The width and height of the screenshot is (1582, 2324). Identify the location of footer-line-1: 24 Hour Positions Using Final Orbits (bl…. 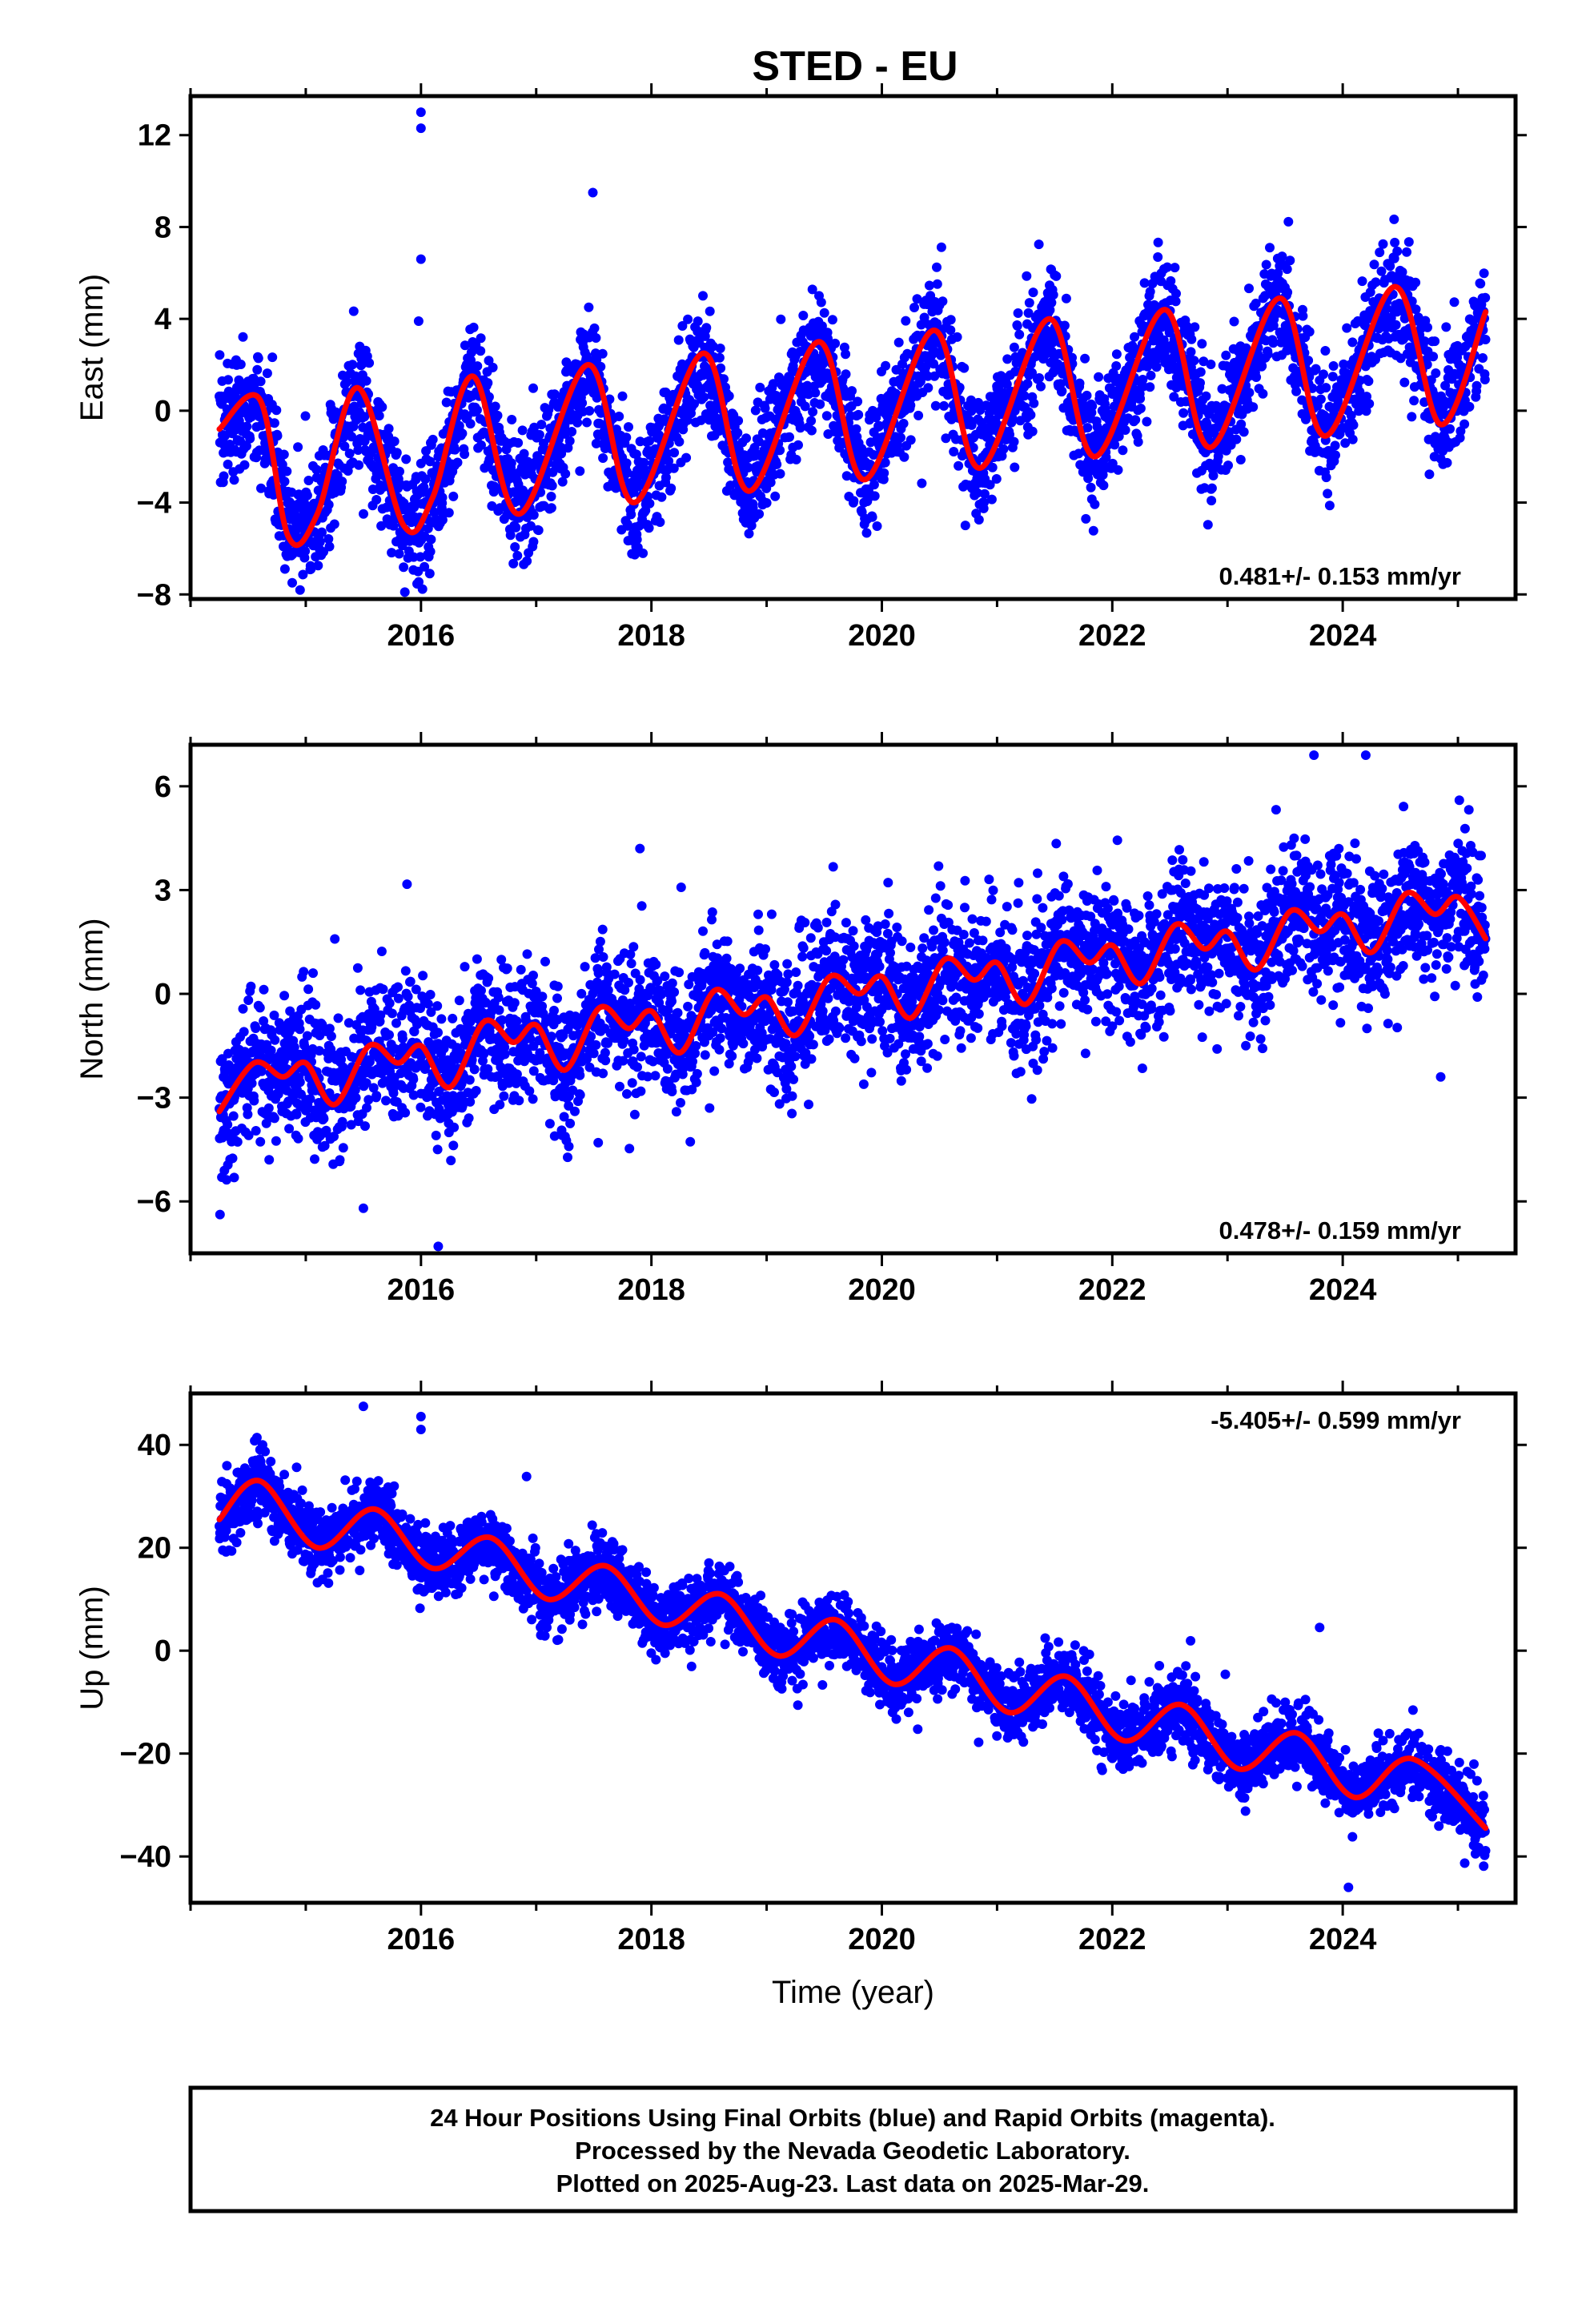
(852, 2118).